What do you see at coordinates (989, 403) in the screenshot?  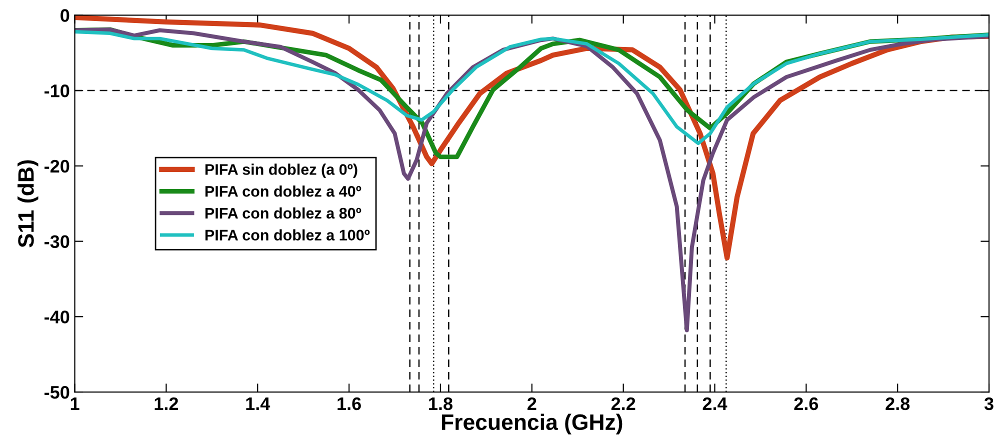 I see `x-tick-label: 3` at bounding box center [989, 403].